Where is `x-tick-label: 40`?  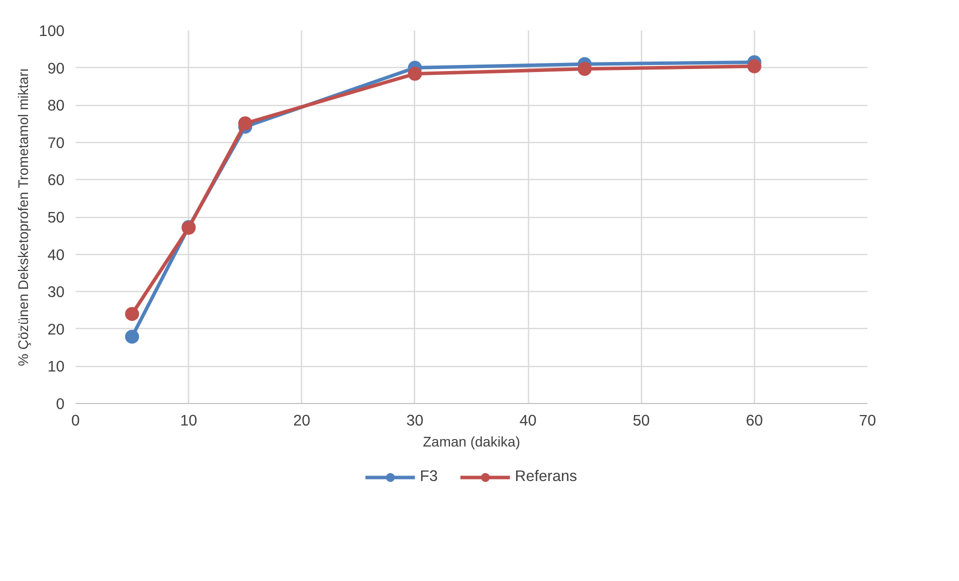 x-tick-label: 40 is located at coordinates (528, 421).